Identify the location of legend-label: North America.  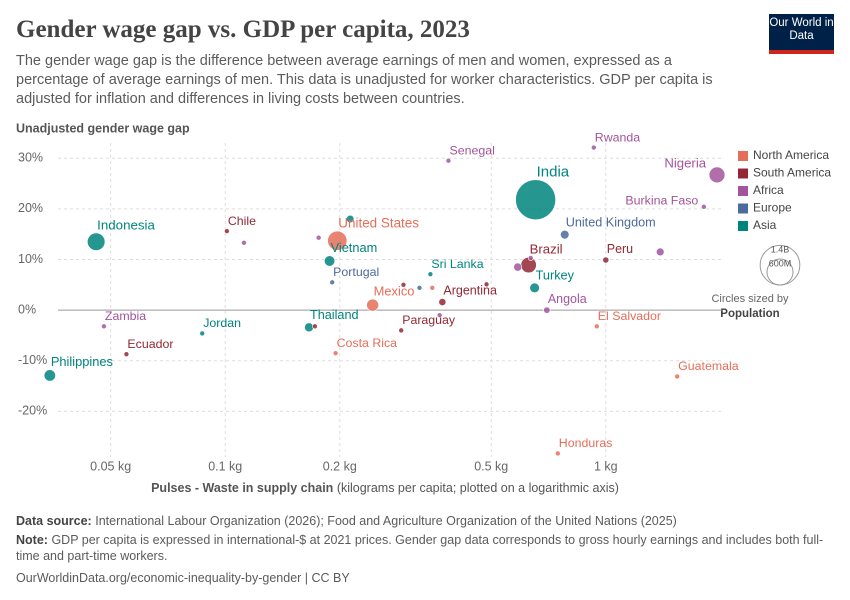
(791, 155).